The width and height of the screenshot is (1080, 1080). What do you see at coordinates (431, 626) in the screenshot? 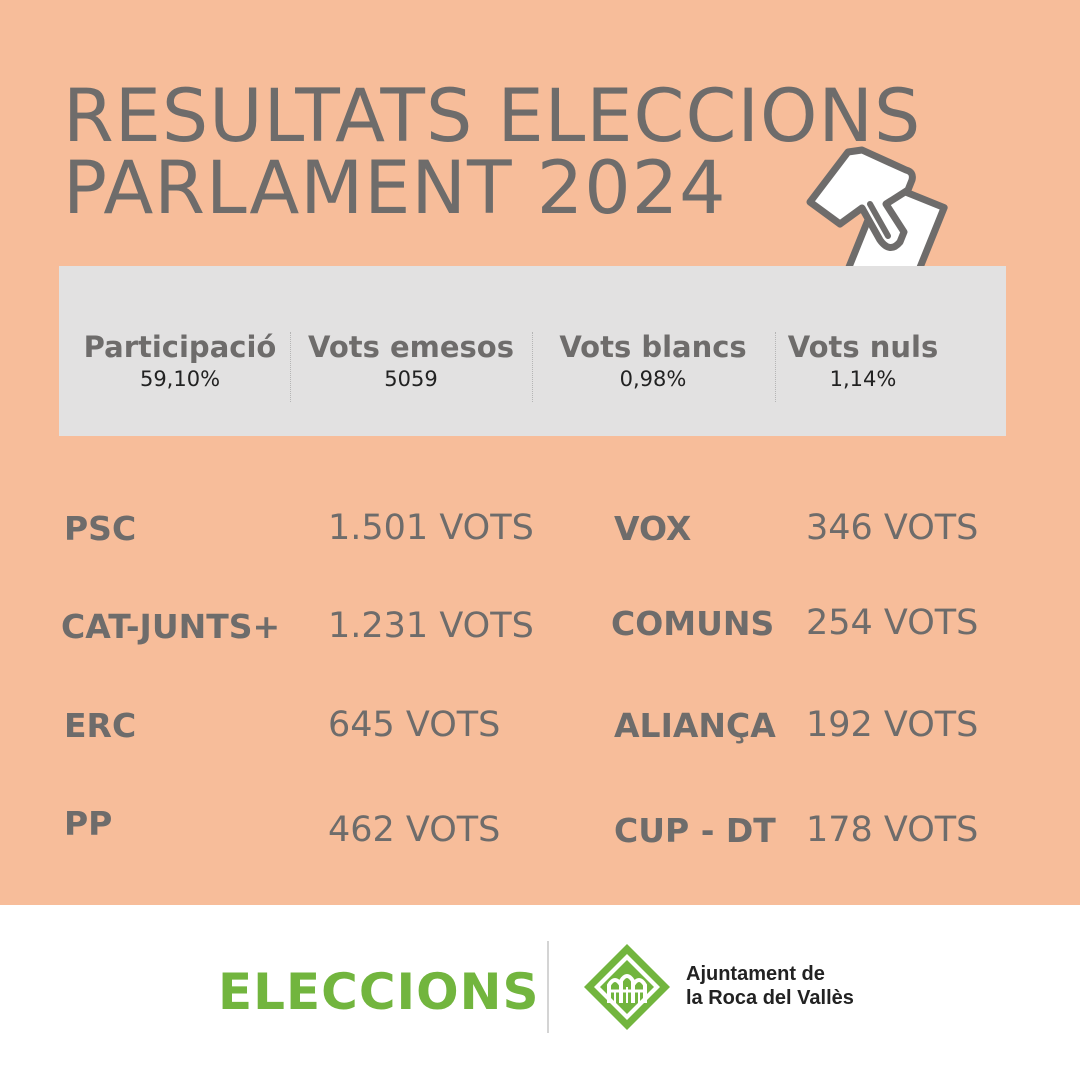
I see `party-votes: 1.231 VOTS` at bounding box center [431, 626].